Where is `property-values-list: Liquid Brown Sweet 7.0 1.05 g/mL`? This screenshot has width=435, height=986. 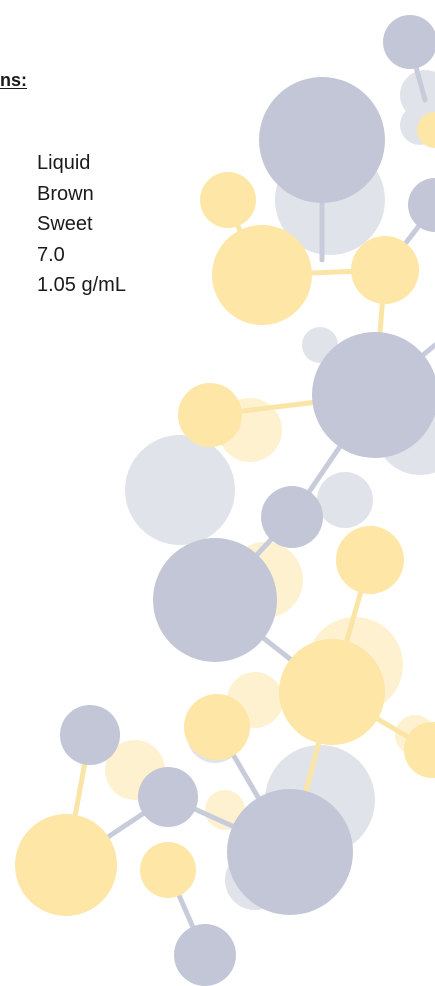
property-values-list: Liquid Brown Sweet 7.0 1.05 g/mL is located at coordinates (81, 224).